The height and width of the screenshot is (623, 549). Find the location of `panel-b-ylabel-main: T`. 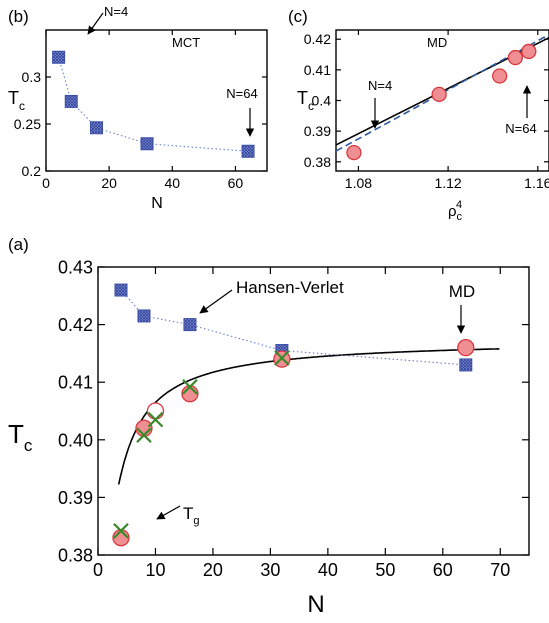

panel-b-ylabel-main: T is located at coordinates (13, 98).